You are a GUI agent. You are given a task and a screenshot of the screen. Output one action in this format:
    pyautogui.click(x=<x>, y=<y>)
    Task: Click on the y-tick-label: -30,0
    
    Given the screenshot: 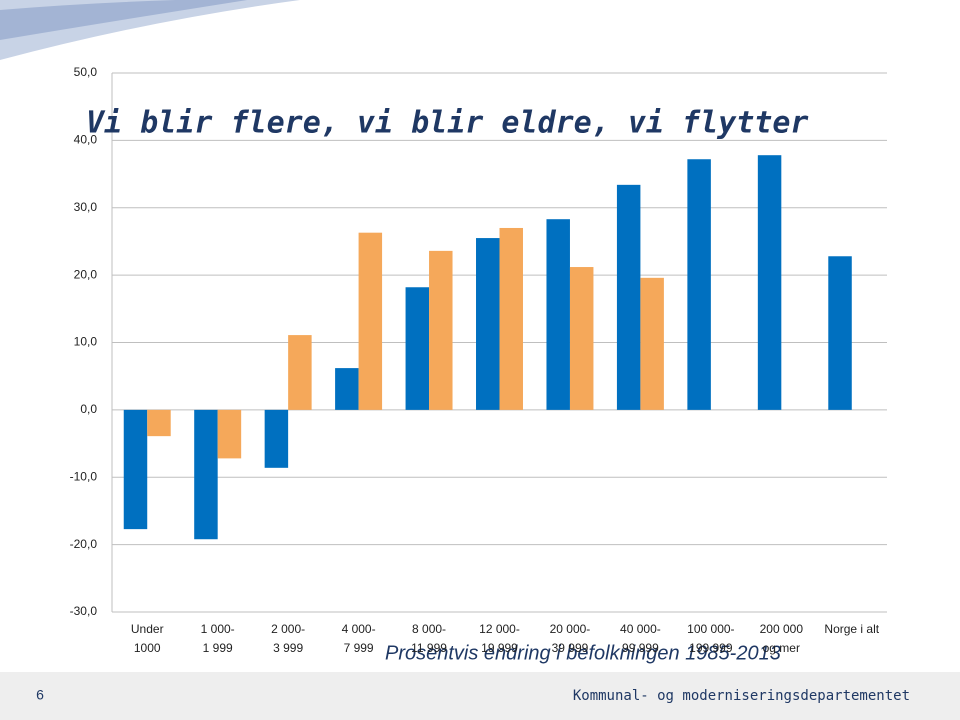 What is the action you would take?
    pyautogui.click(x=84, y=611)
    